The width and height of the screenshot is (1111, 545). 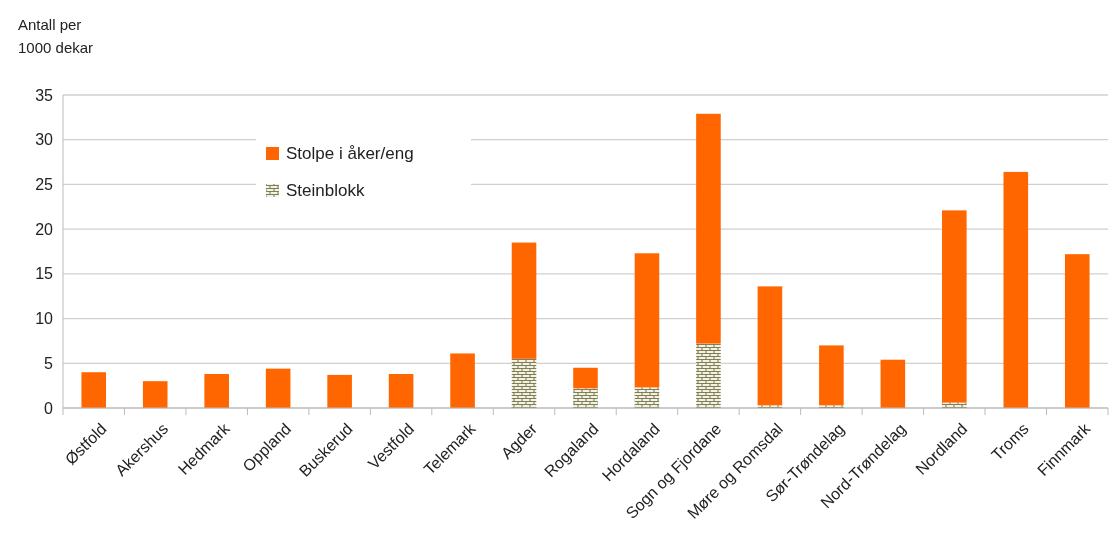 I want to click on y-tick-label: 10, so click(x=44, y=319).